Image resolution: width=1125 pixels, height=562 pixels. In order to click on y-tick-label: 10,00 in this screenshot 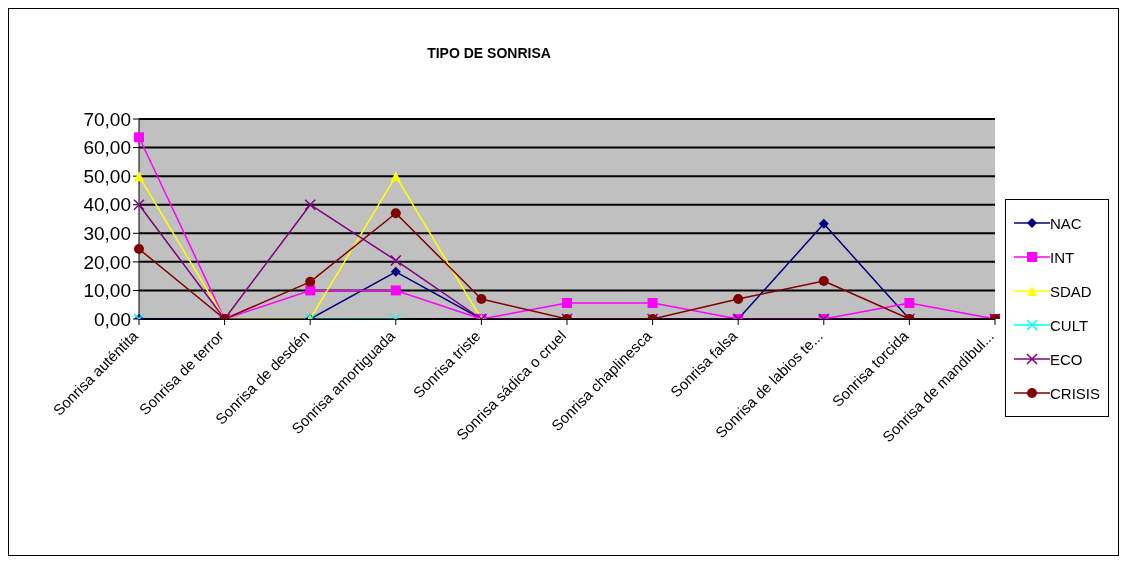, I will do `click(107, 291)`.